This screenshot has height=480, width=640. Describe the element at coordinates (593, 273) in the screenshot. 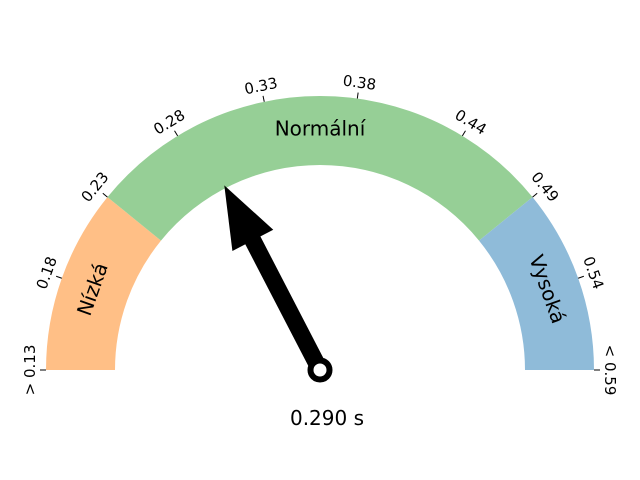

I see `tick-label: 0.54` at that location.